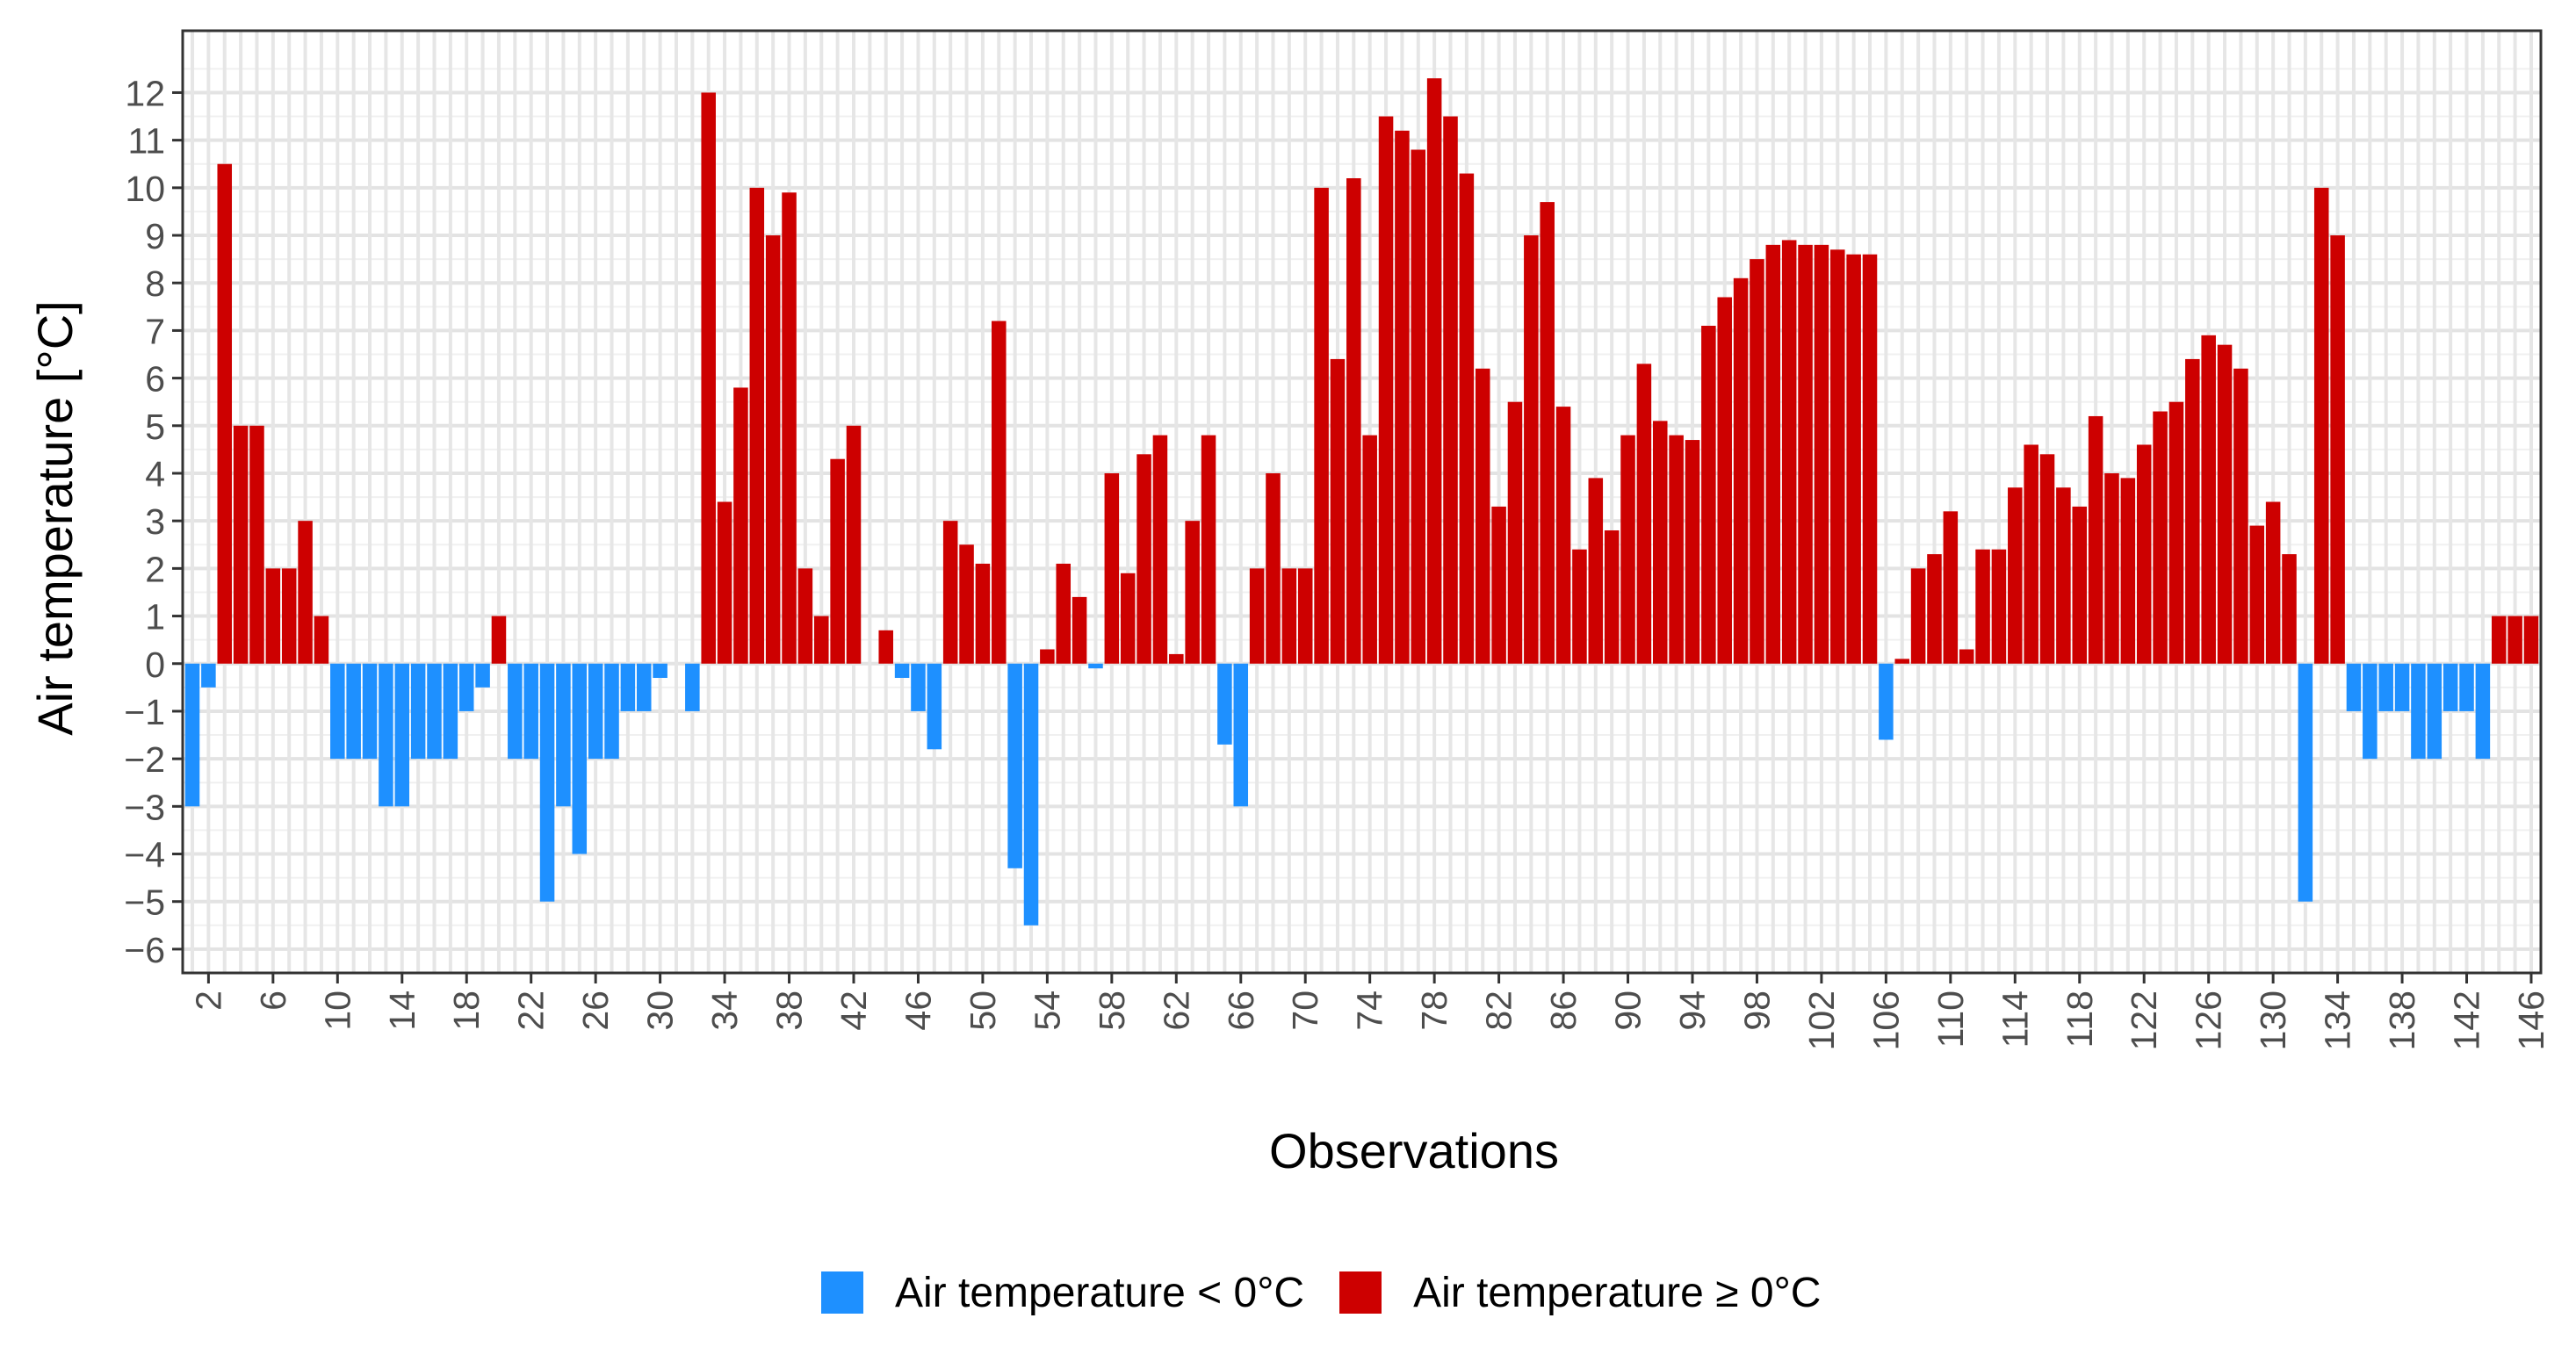  I want to click on y-tick-label: 1, so click(155, 617).